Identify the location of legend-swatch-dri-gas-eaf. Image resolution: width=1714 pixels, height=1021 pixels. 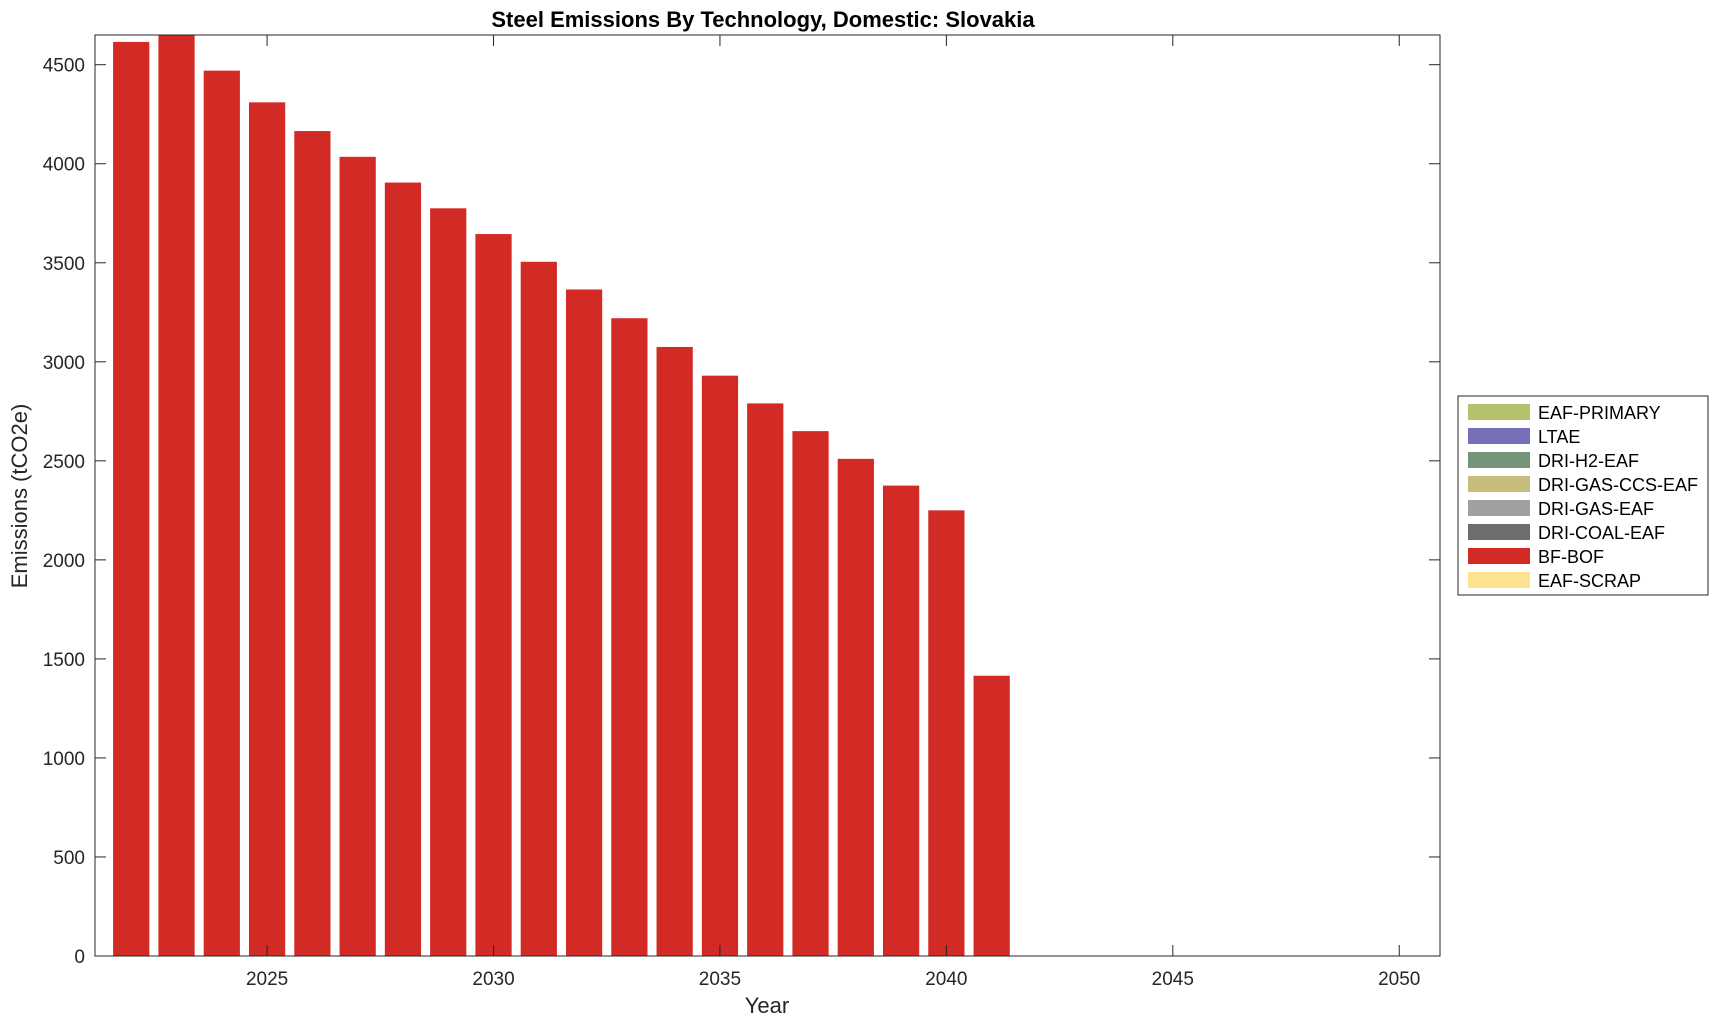
(1499, 508).